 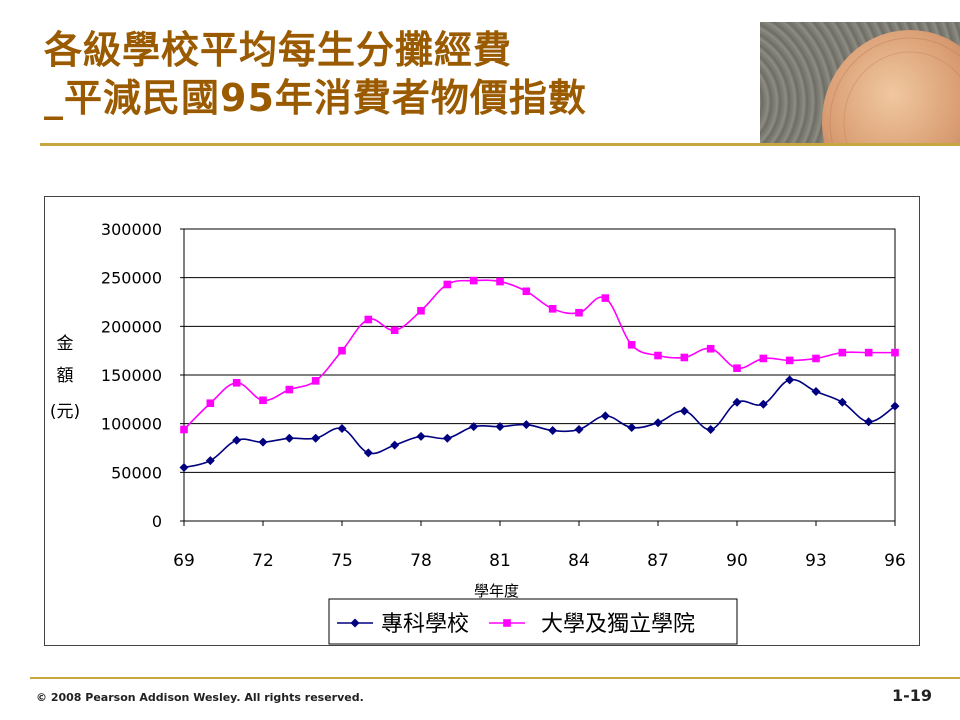 I want to click on slide-title: 各級學校平均每生分攤經費 _平減民國95年消費者物價指數, so click(x=394, y=74).